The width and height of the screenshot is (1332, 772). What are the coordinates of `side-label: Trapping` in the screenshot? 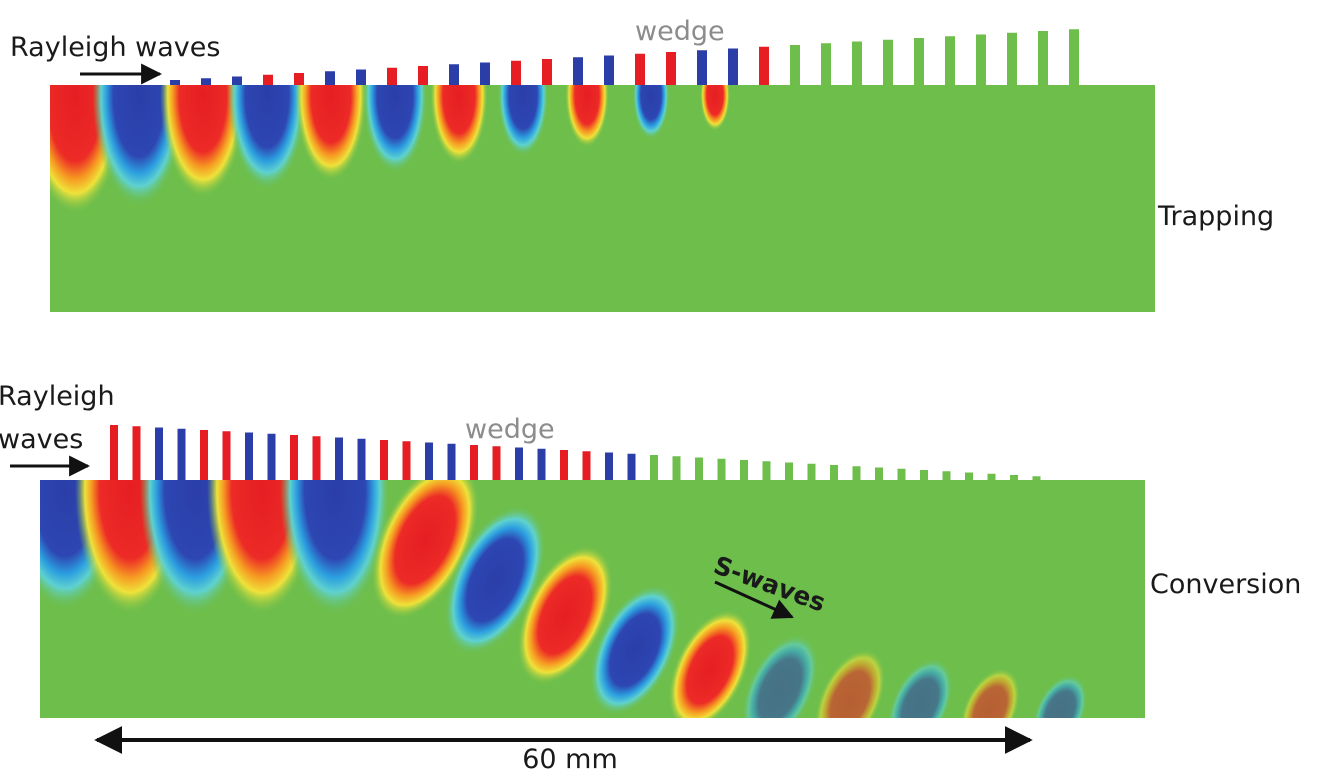 It's located at (1215, 216).